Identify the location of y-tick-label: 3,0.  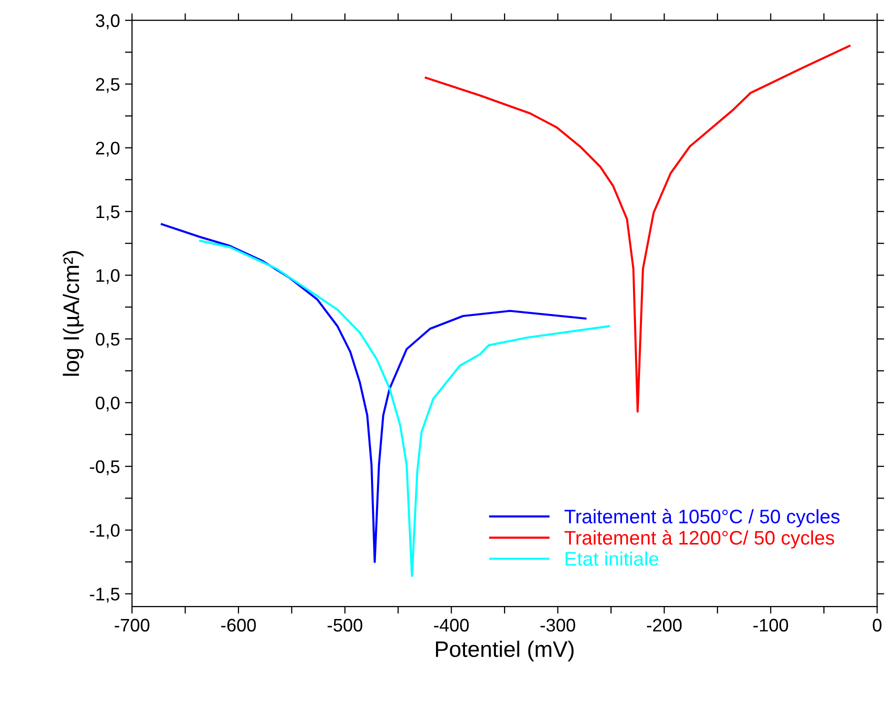
(108, 22).